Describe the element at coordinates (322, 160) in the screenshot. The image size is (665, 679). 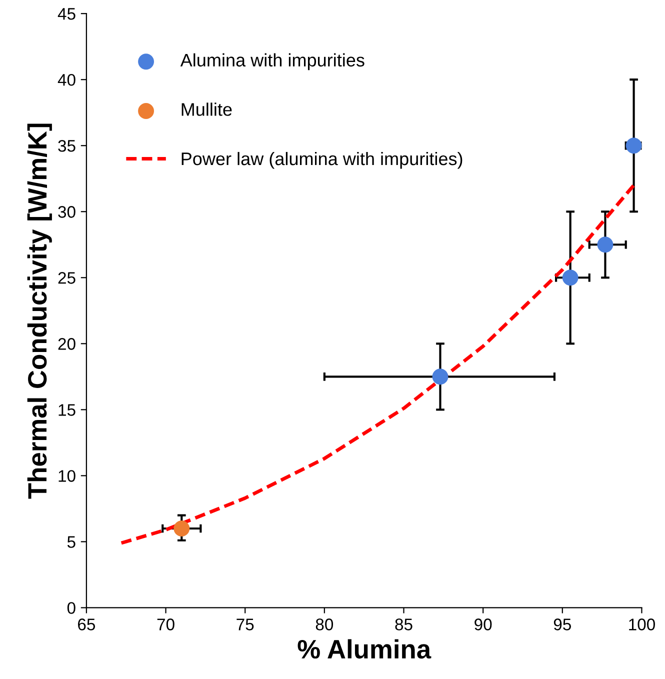
I see `legend-label: Power law (alumina with impurities)` at that location.